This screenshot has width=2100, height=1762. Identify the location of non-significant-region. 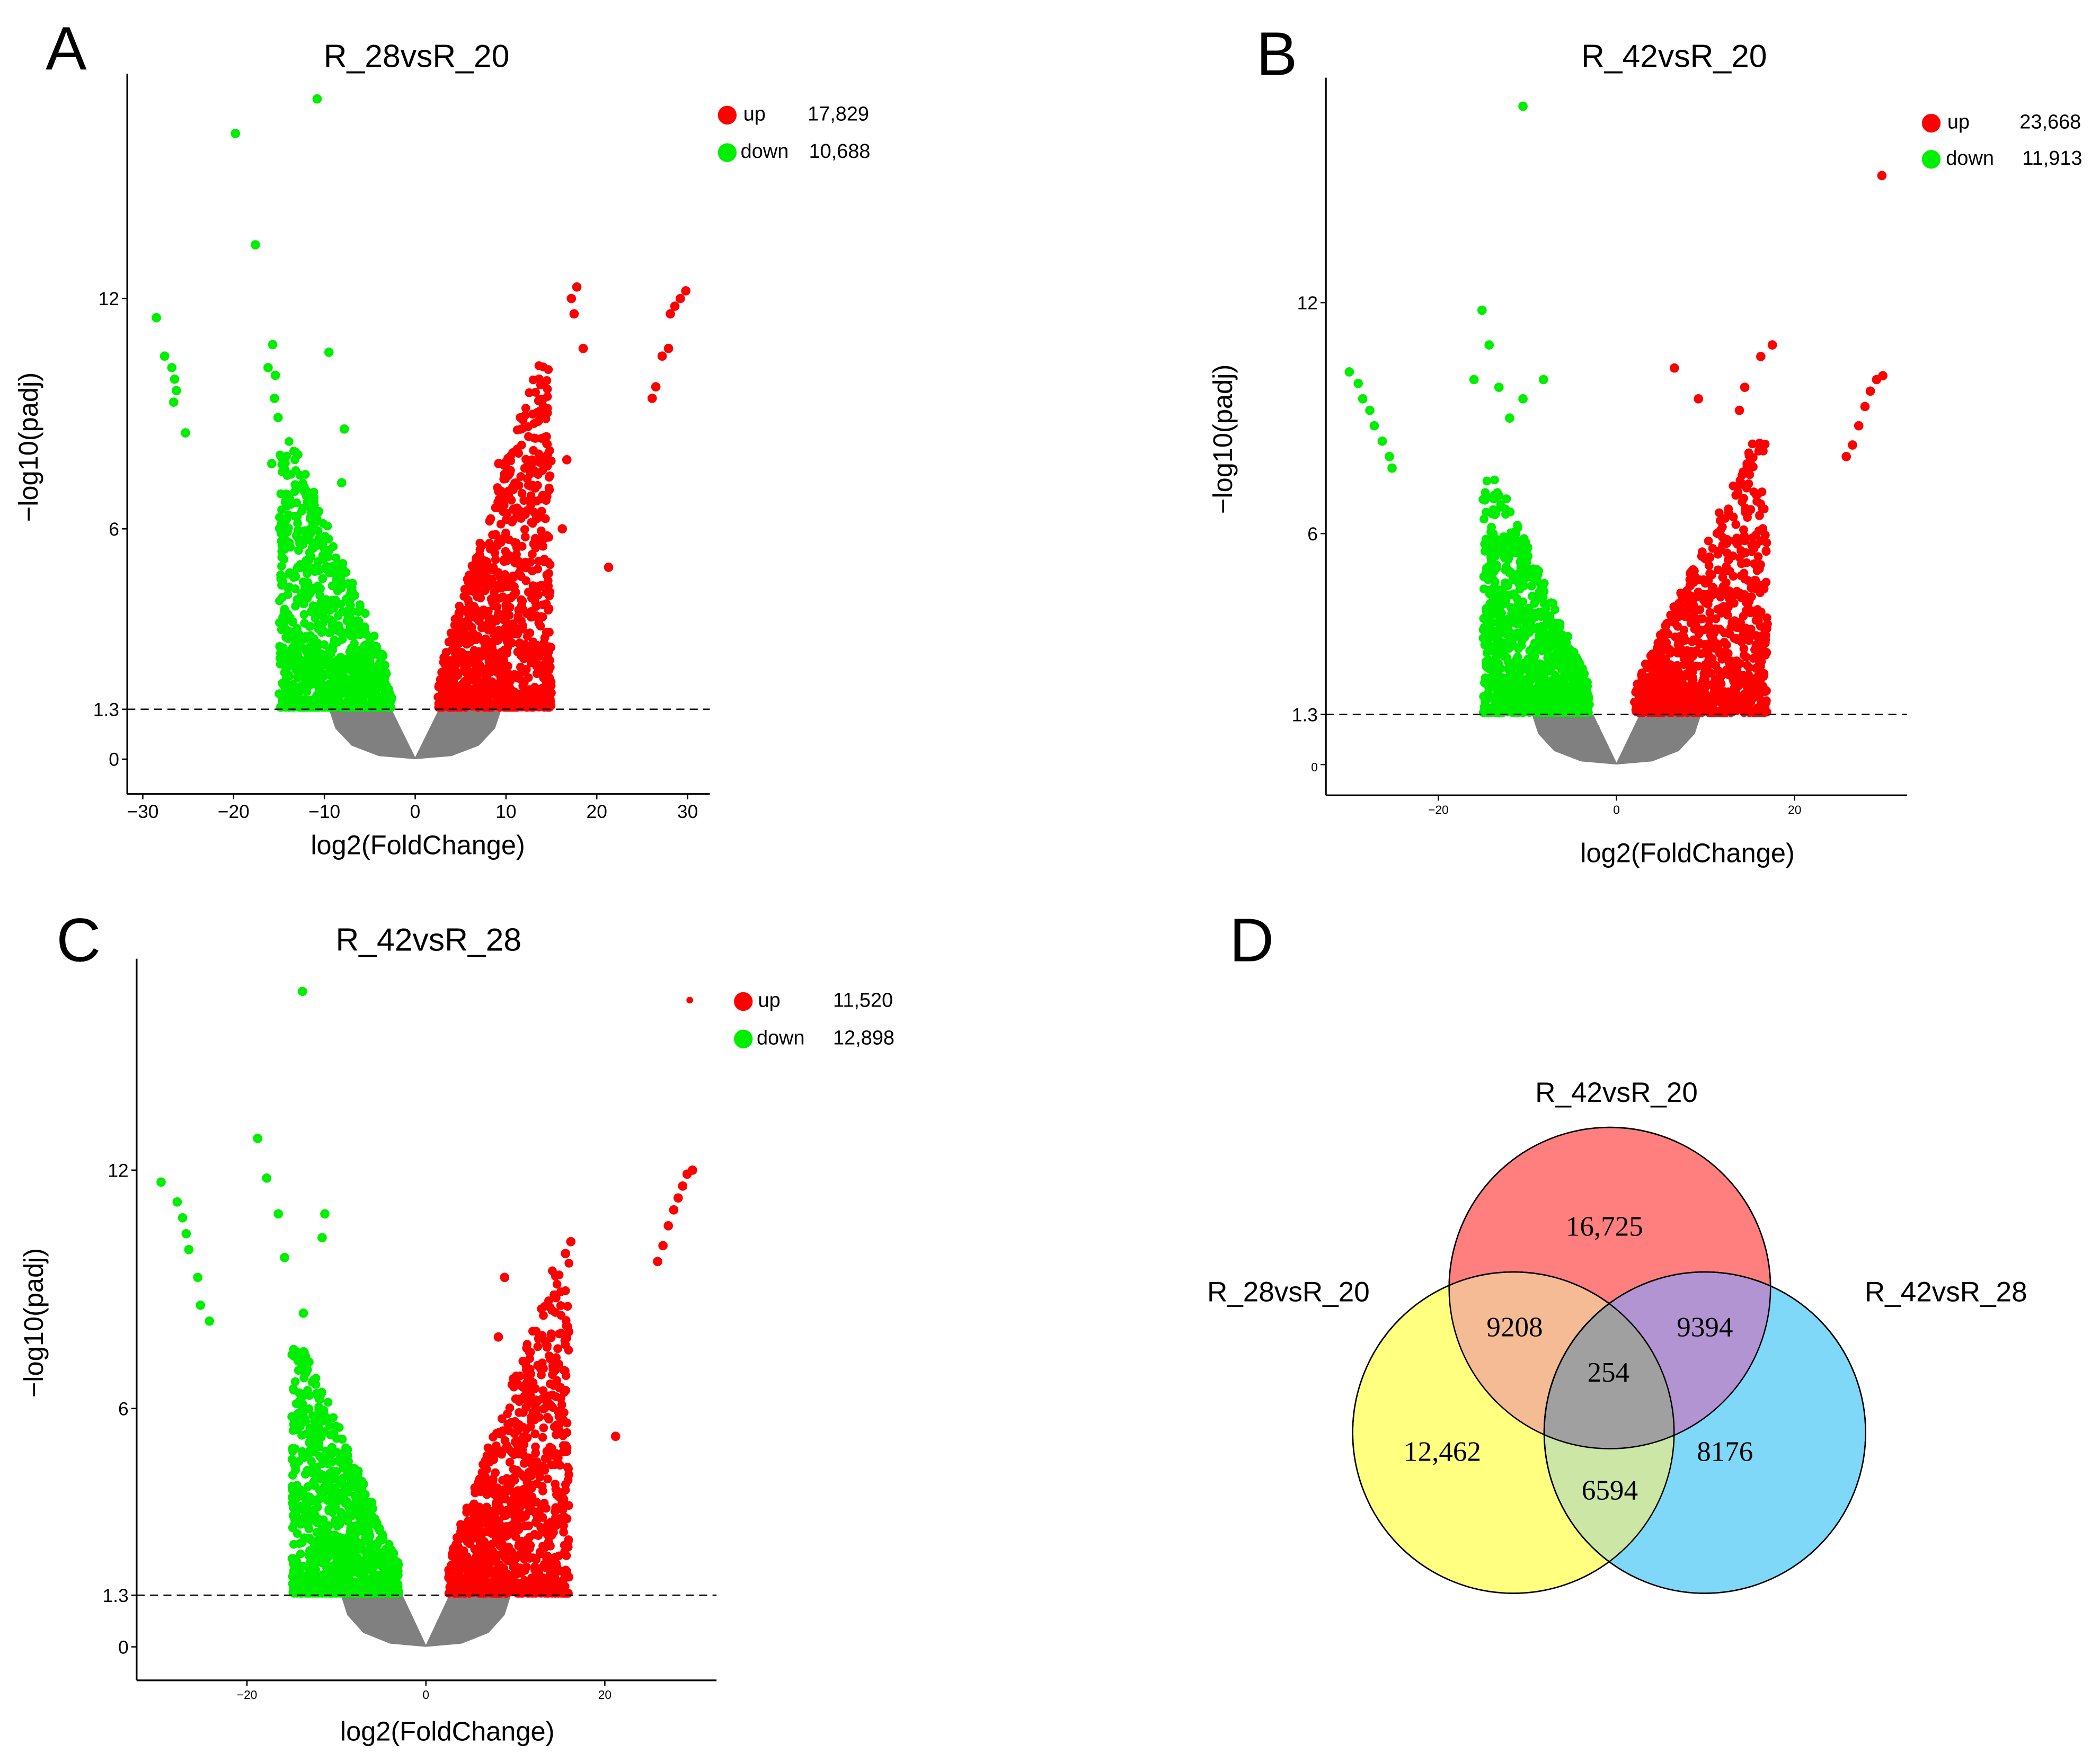
(1616, 739).